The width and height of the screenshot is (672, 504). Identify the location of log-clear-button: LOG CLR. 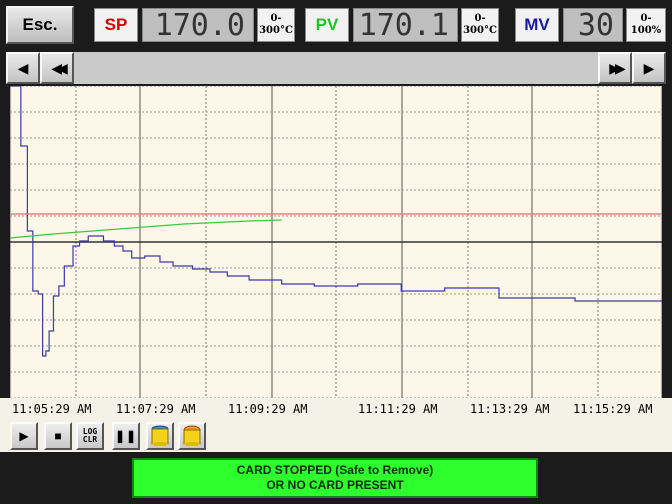
(90, 436).